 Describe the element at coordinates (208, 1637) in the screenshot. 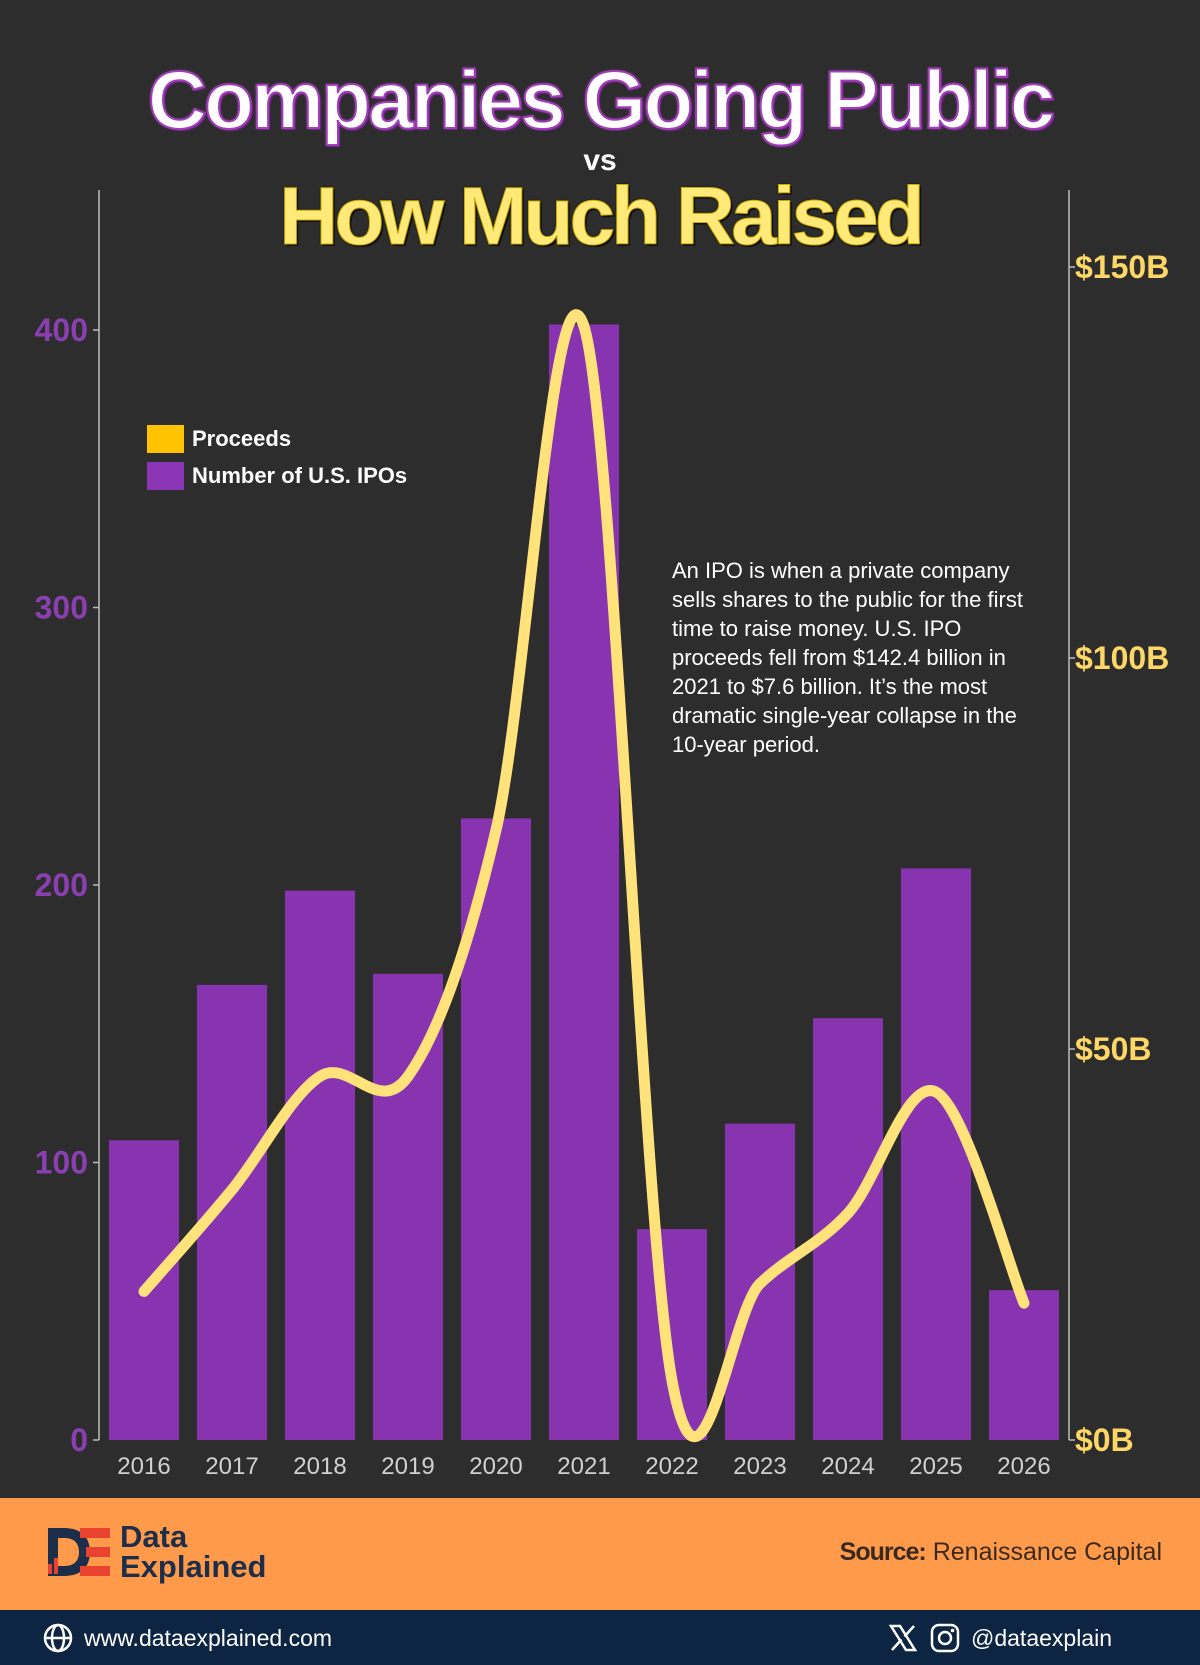

I see `website-url: www.dataexplained.com` at that location.